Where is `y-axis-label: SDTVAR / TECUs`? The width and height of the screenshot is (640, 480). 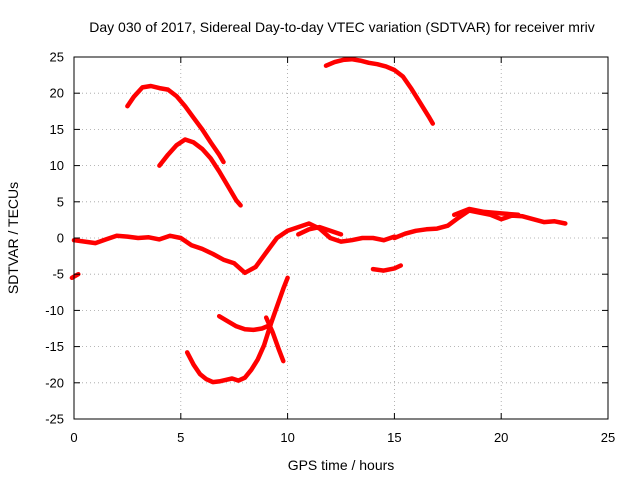 y-axis-label: SDTVAR / TECUs is located at coordinates (13, 238).